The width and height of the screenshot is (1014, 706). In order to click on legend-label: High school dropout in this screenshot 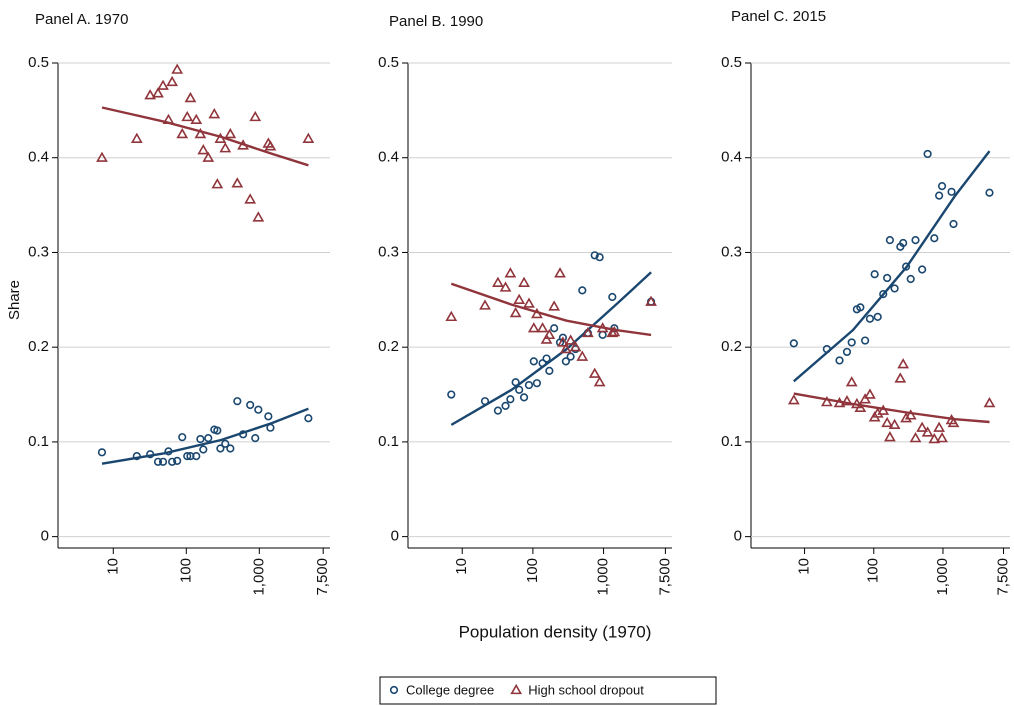, I will do `click(586, 689)`.